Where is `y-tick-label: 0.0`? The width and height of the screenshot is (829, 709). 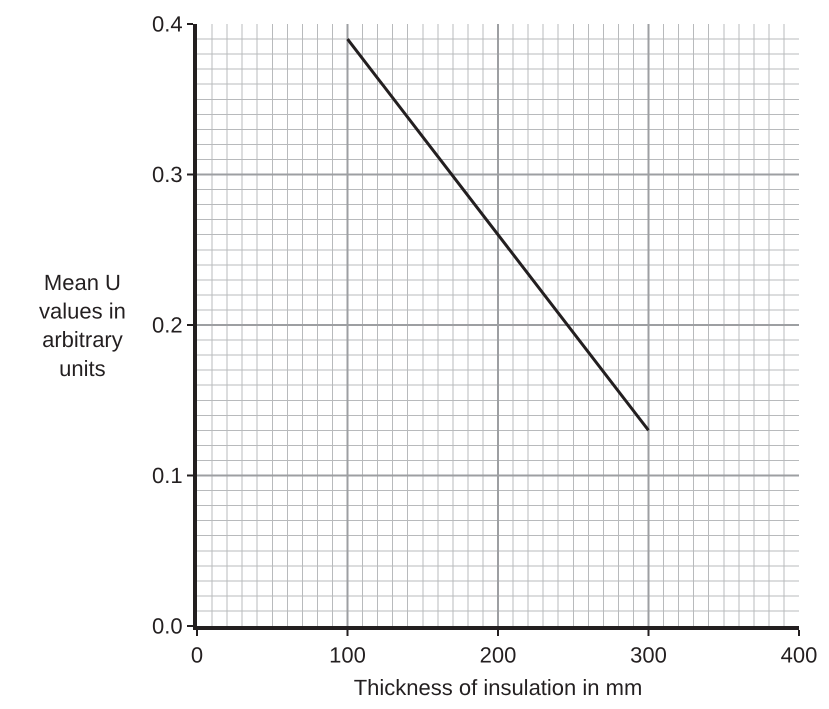
y-tick-label: 0.0 is located at coordinates (167, 626).